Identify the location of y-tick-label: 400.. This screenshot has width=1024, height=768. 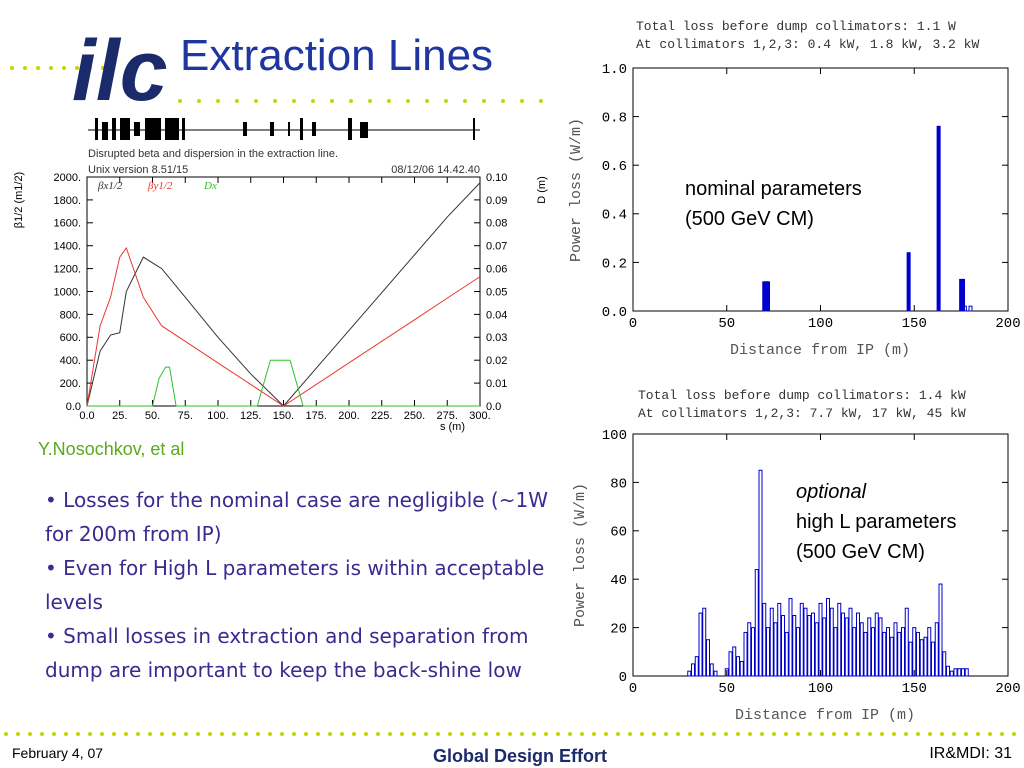
(70, 361).